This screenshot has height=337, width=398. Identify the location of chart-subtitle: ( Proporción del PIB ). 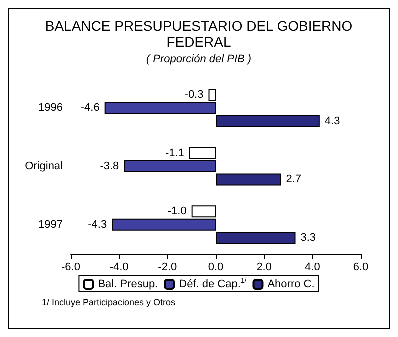
(199, 60).